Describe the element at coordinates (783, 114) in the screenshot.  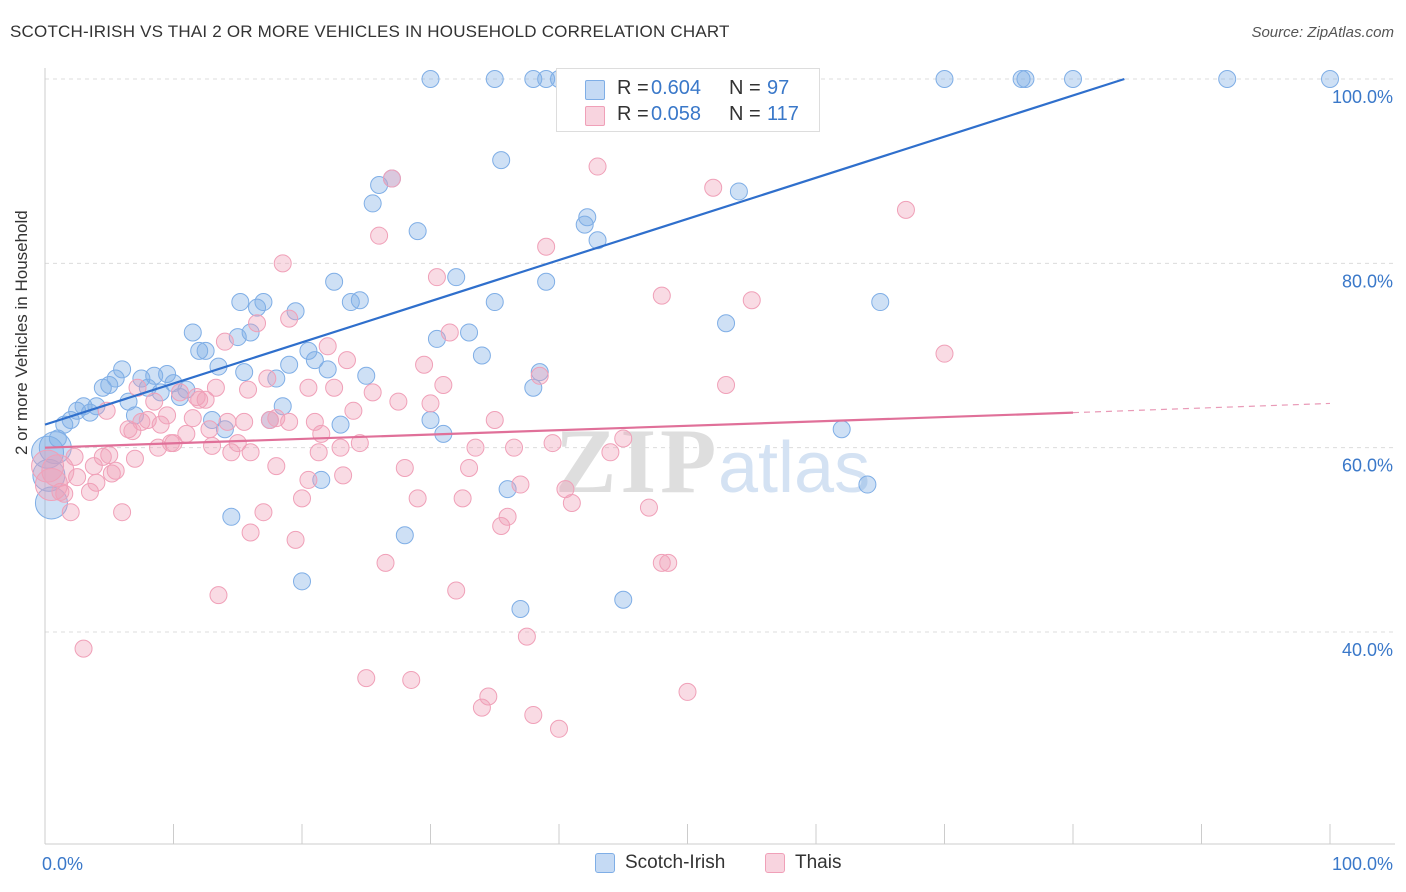
I see `n-value: 117` at that location.